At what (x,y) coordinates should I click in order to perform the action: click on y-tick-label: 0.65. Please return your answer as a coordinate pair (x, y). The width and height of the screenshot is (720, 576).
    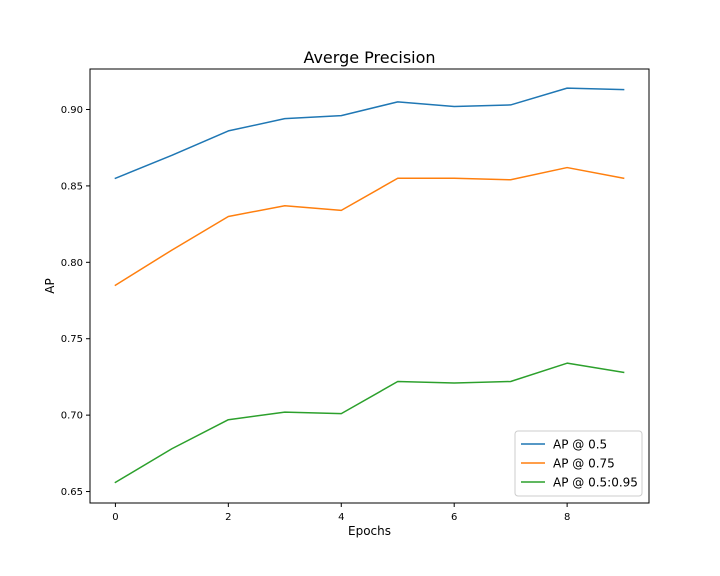
    Looking at the image, I should click on (72, 492).